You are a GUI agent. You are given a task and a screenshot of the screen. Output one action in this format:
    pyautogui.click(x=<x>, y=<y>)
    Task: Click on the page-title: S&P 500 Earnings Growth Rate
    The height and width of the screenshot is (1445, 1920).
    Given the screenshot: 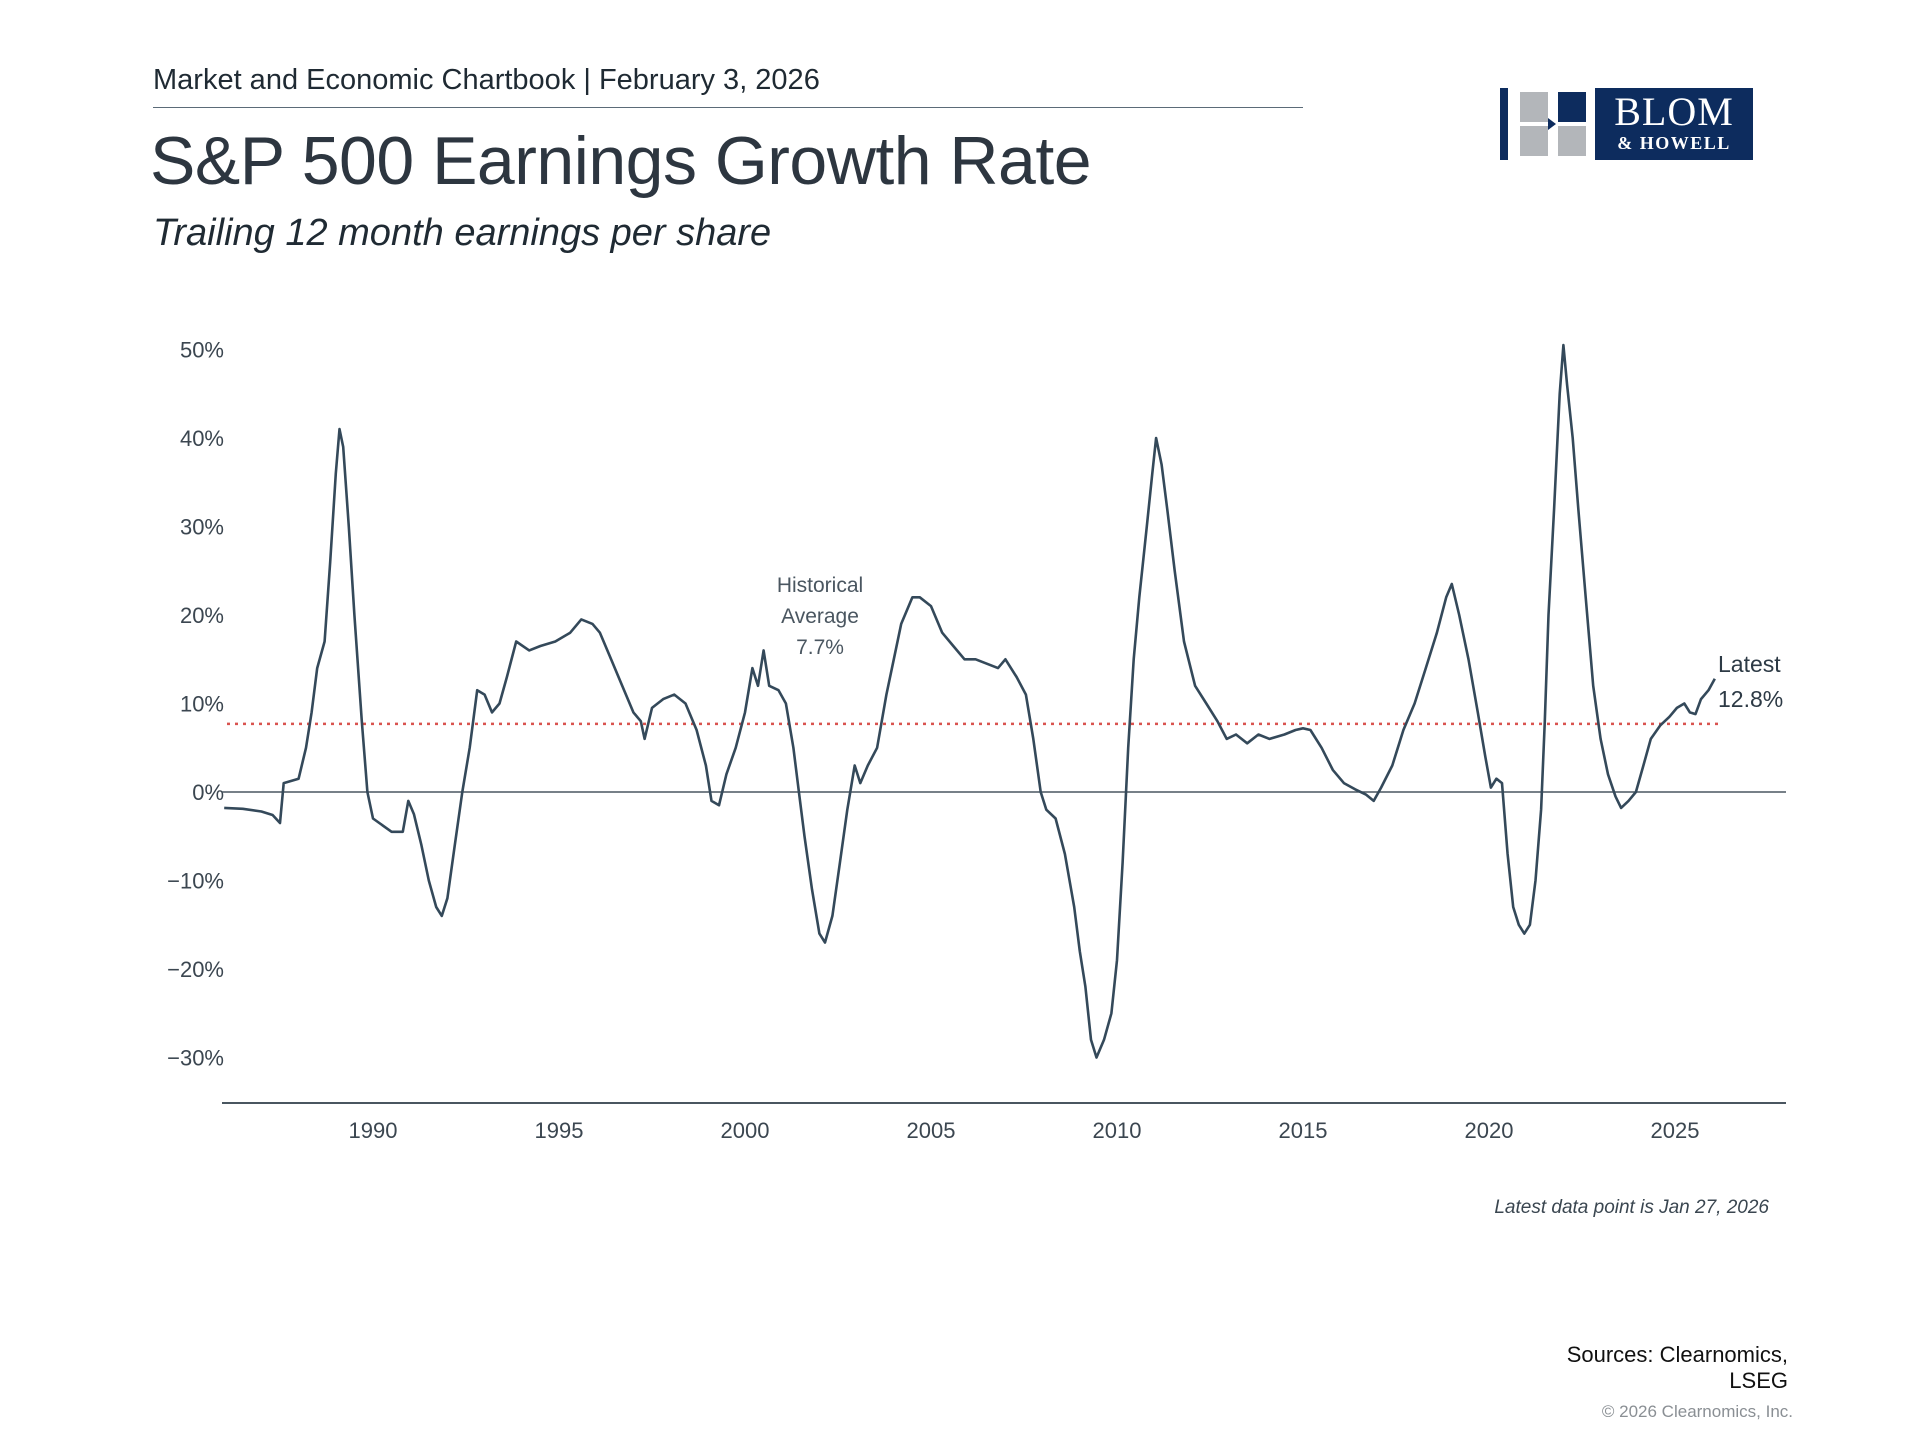 What is the action you would take?
    pyautogui.click(x=621, y=161)
    